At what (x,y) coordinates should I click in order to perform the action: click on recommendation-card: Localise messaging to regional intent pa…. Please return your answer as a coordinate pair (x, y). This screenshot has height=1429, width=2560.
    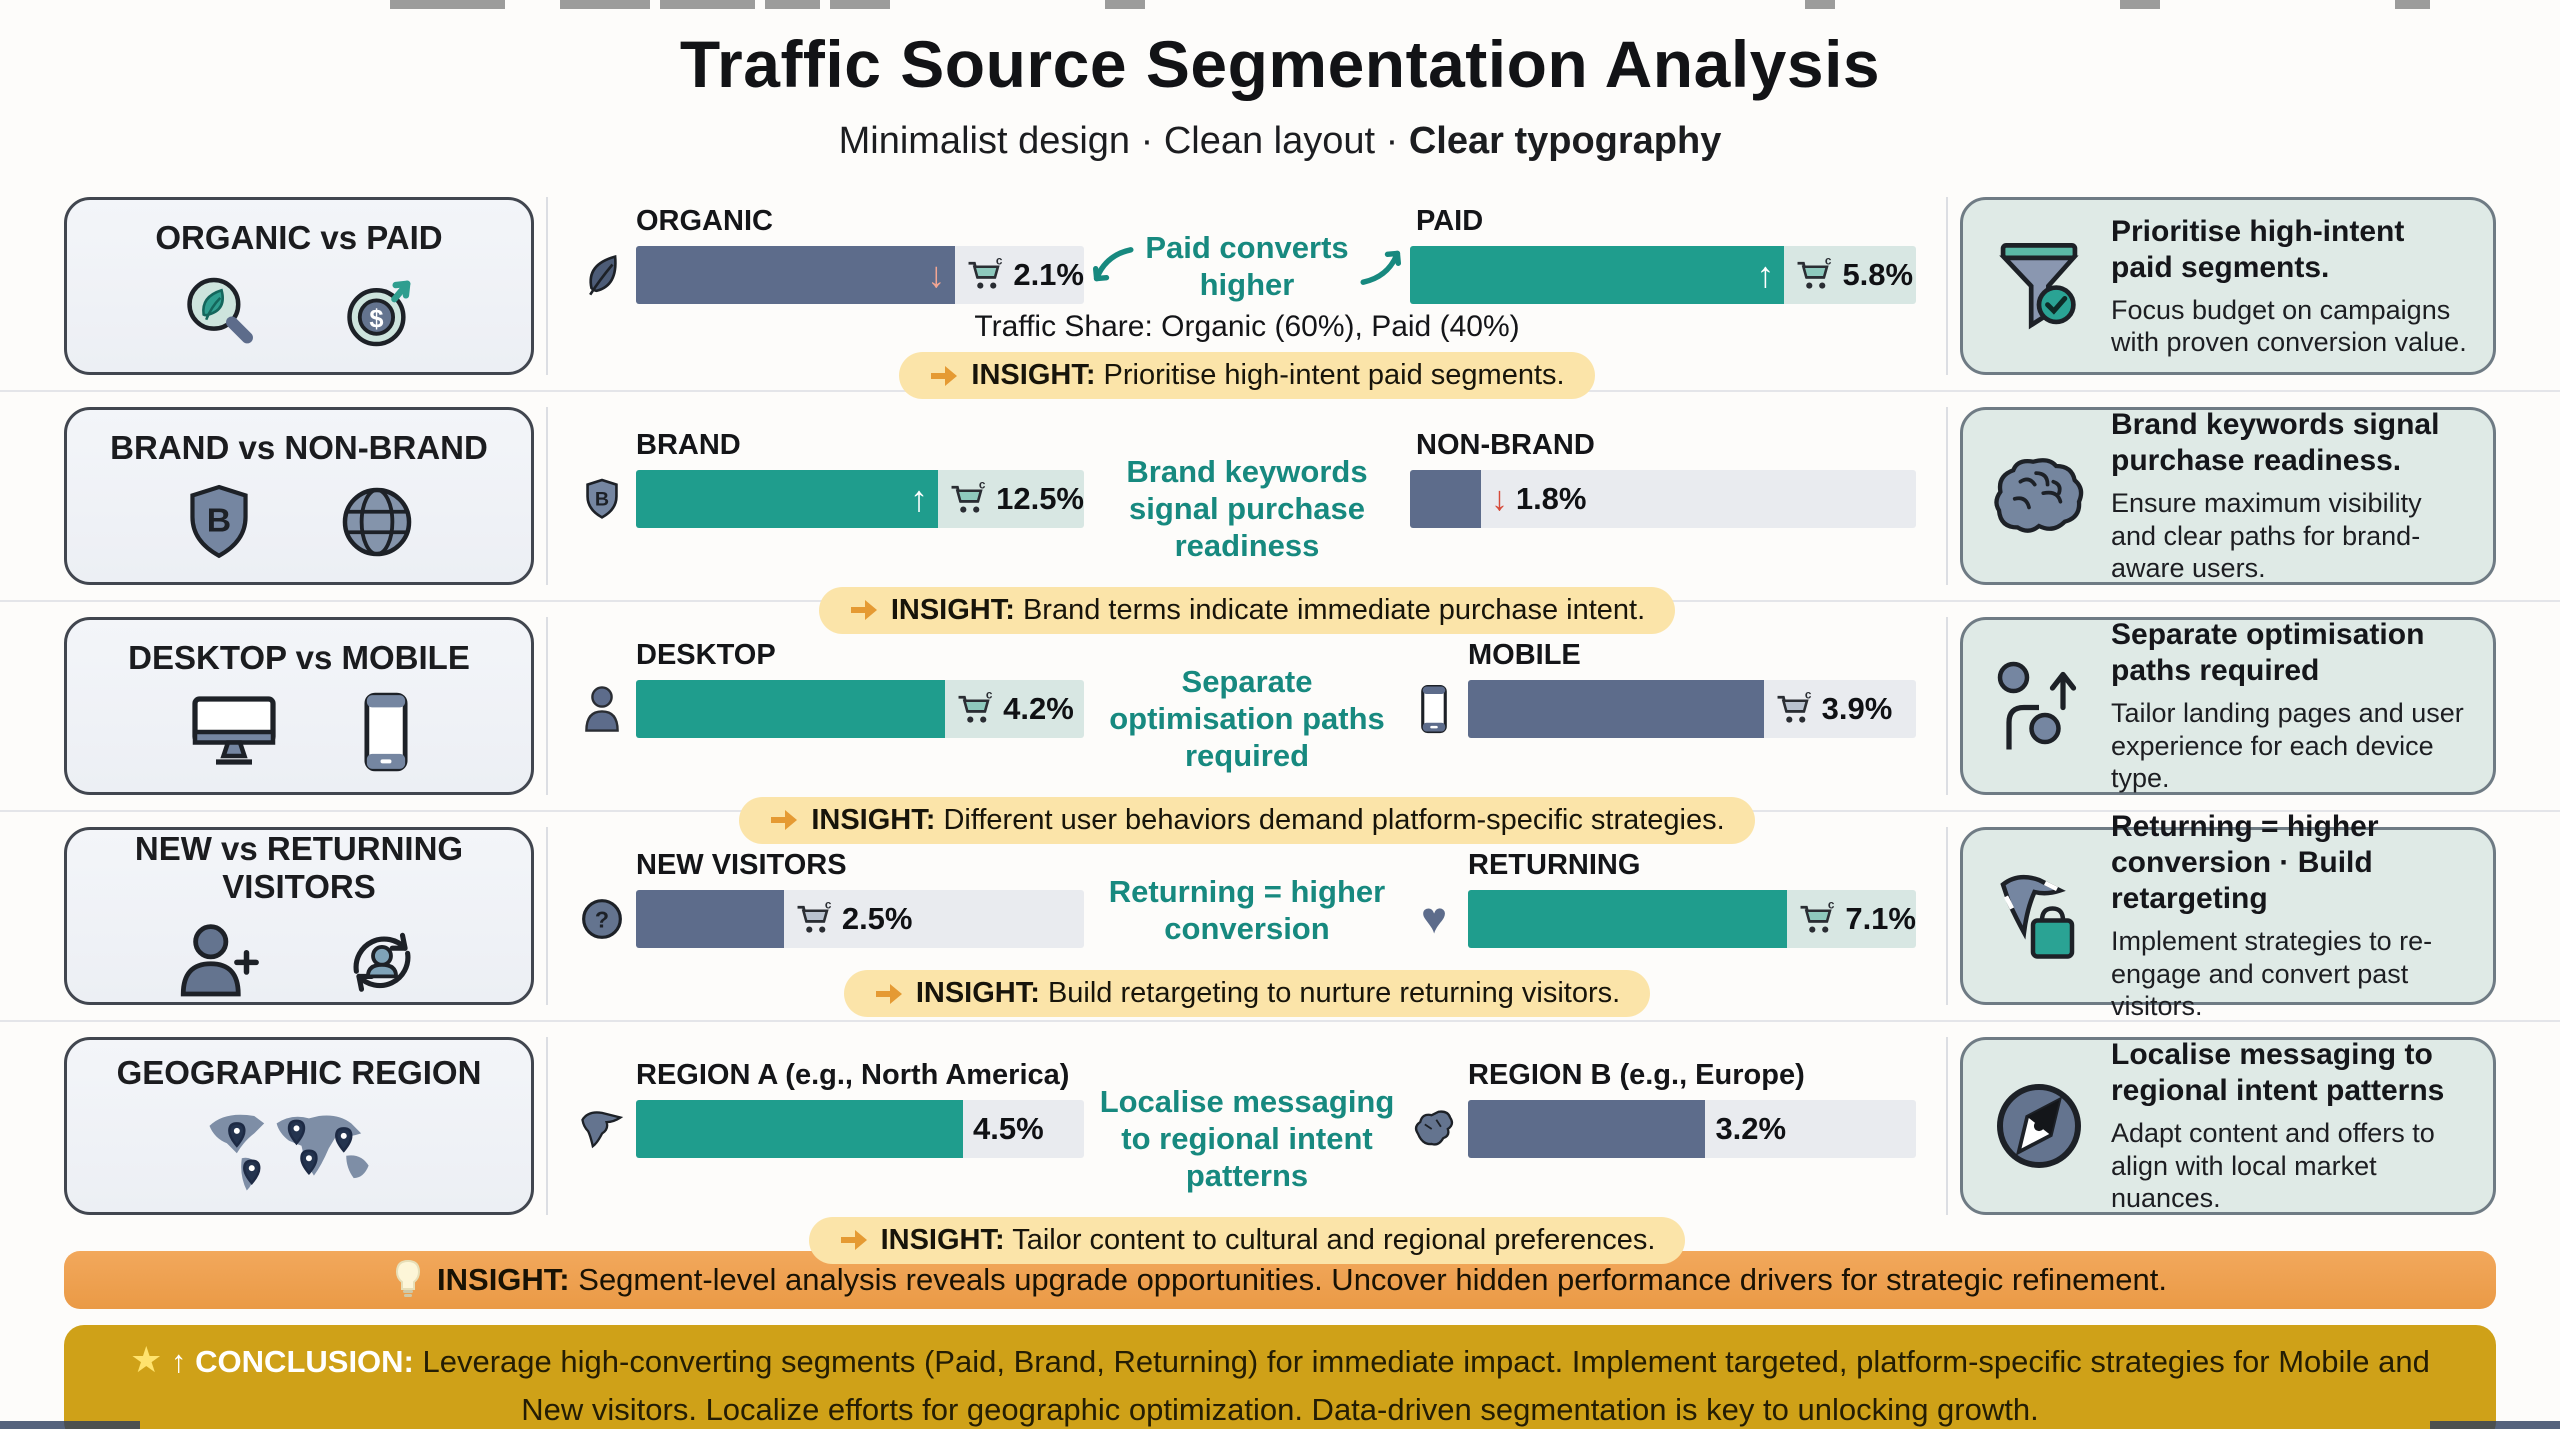
    Looking at the image, I should click on (2228, 1126).